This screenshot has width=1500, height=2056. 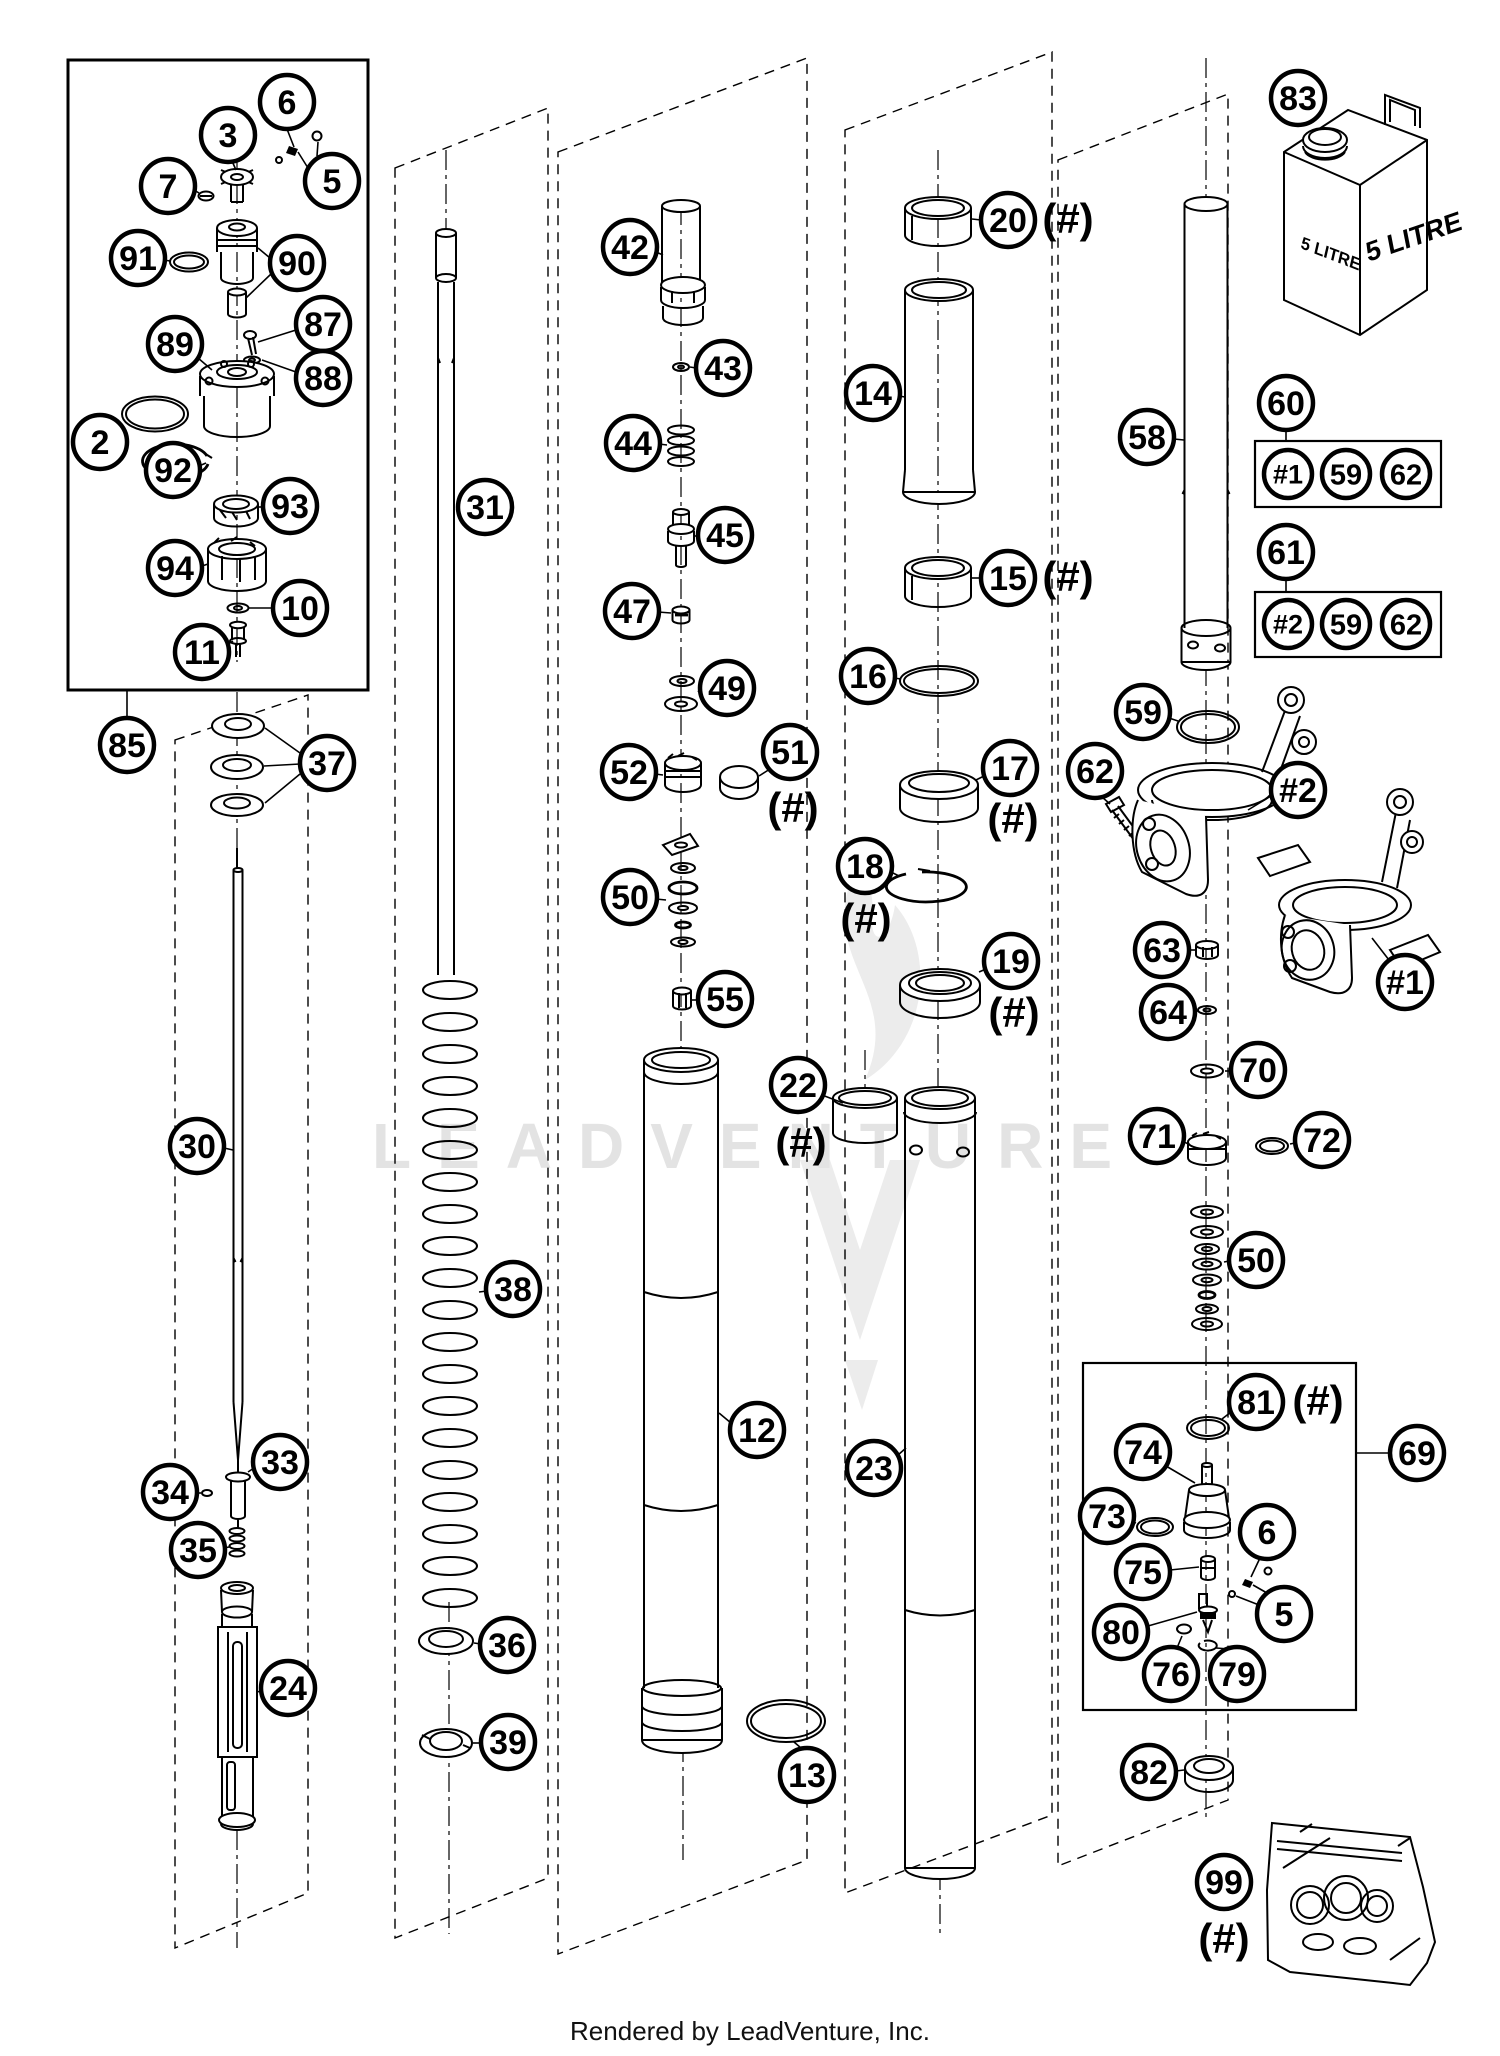 What do you see at coordinates (177, 568) in the screenshot?
I see `callout-94: 94` at bounding box center [177, 568].